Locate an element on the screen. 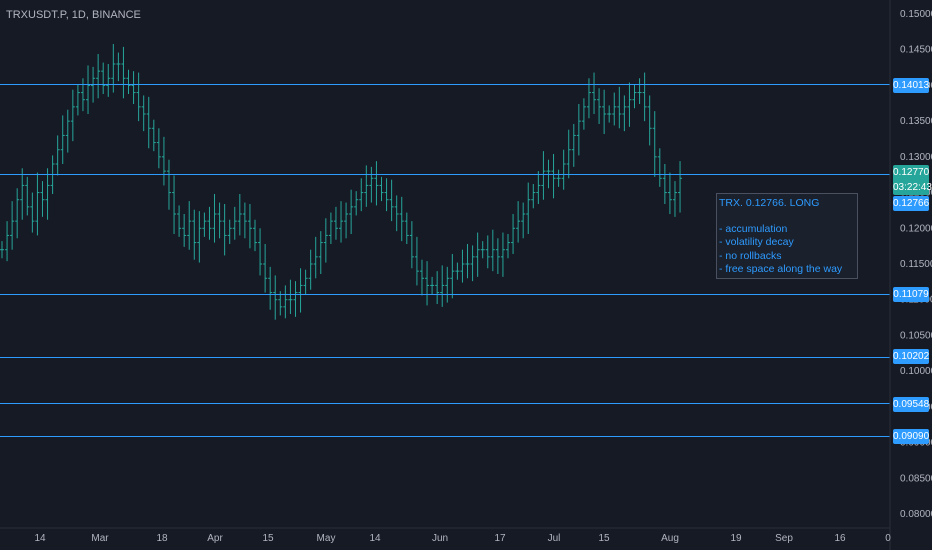  level-price-label: 0.09090 is located at coordinates (911, 436).